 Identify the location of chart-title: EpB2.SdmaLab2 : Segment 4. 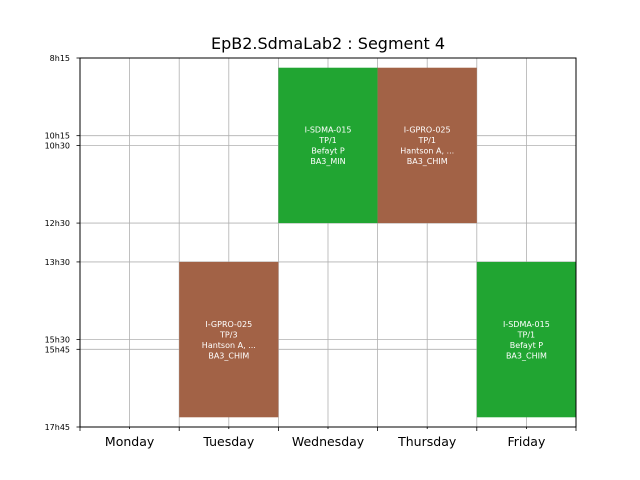
(328, 43).